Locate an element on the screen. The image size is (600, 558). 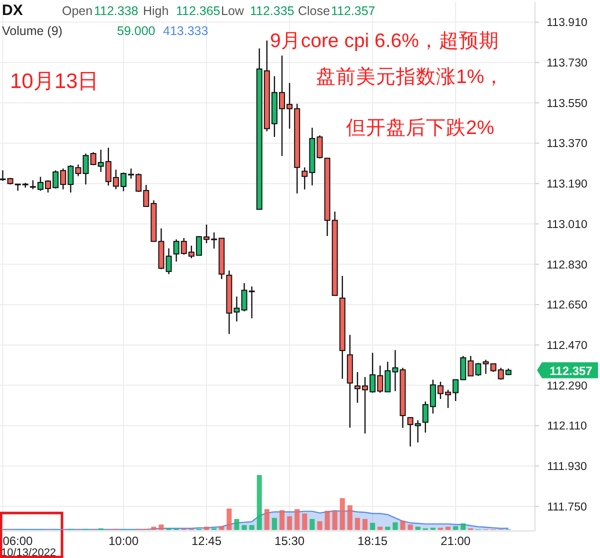
x-tick-label: 12:45 is located at coordinates (206, 541).